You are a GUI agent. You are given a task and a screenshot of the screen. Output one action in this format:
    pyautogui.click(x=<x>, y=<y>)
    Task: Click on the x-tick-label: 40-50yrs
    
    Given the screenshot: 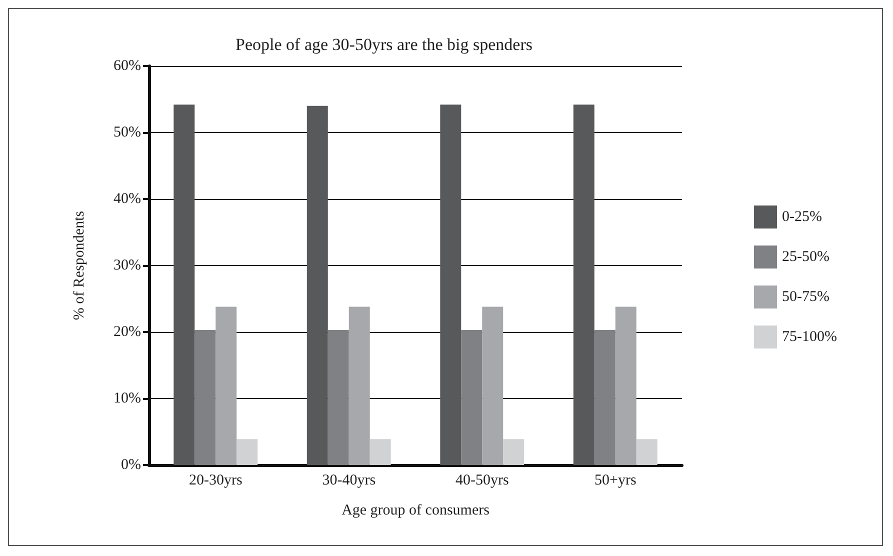 What is the action you would take?
    pyautogui.click(x=482, y=480)
    